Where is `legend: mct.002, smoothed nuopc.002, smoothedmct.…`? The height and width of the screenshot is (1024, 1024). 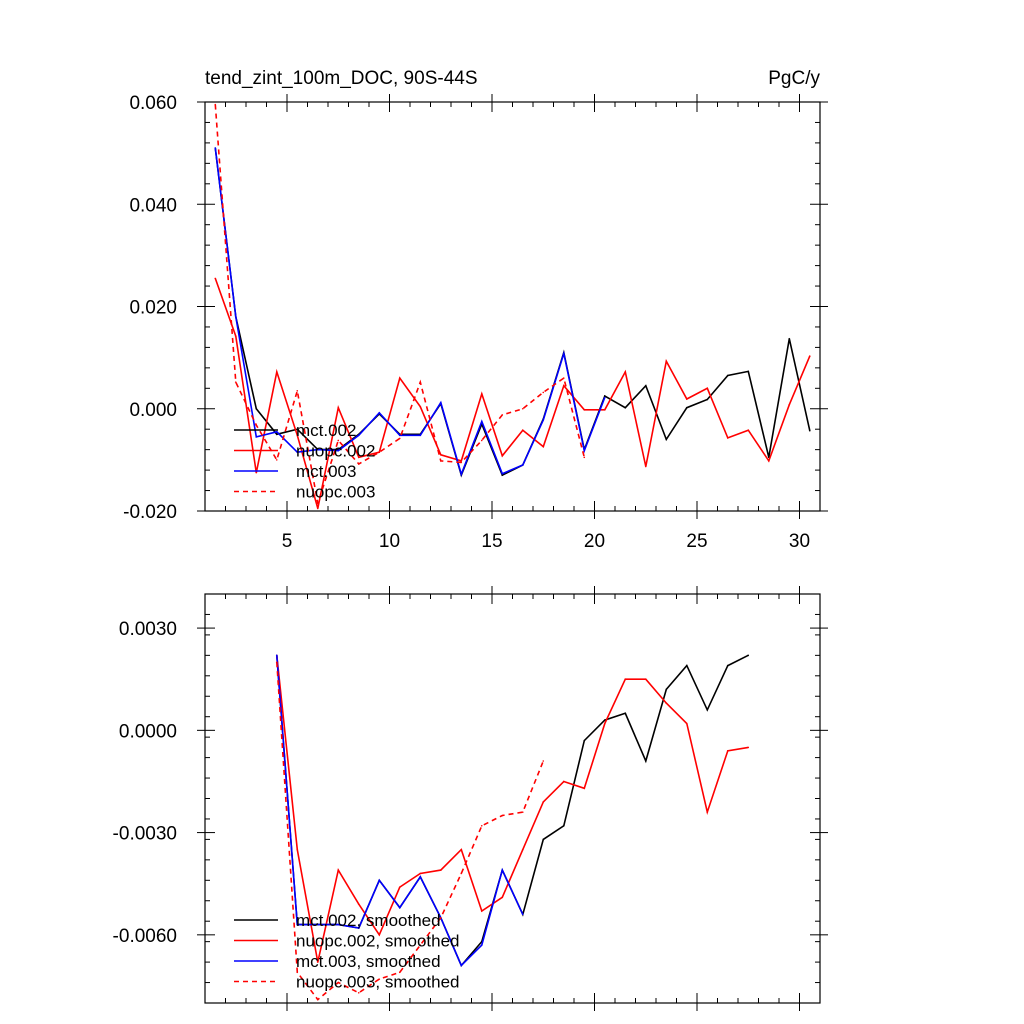 legend: mct.002, smoothed nuopc.002, smoothedmct.… is located at coordinates (347, 951).